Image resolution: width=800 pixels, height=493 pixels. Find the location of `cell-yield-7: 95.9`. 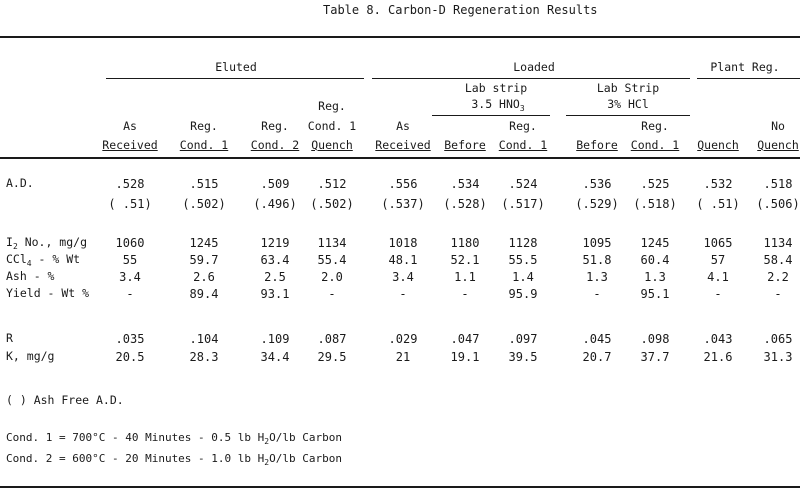

cell-yield-7: 95.9 is located at coordinates (523, 294).